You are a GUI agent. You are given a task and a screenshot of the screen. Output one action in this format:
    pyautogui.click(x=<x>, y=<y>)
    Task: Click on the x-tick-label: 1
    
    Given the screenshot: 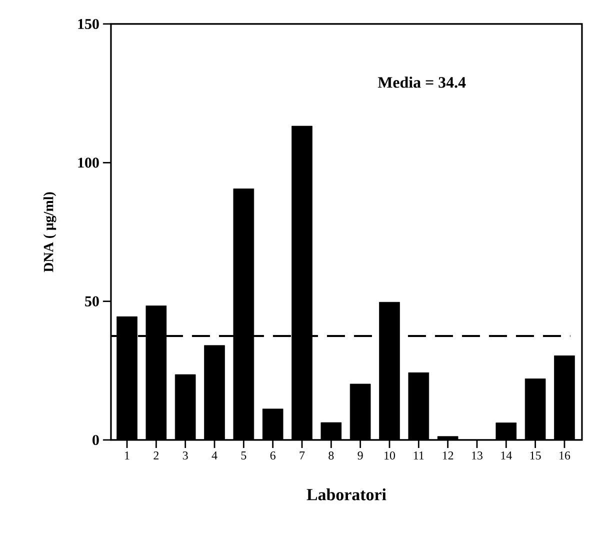 What is the action you would take?
    pyautogui.click(x=127, y=456)
    